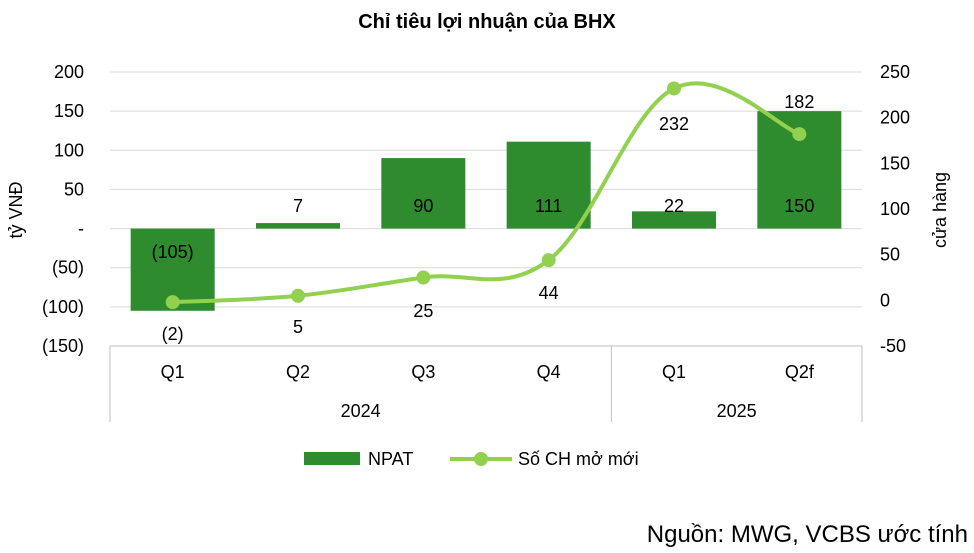 The height and width of the screenshot is (553, 974). What do you see at coordinates (674, 206) in the screenshot?
I see `npat-data-label: 22` at bounding box center [674, 206].